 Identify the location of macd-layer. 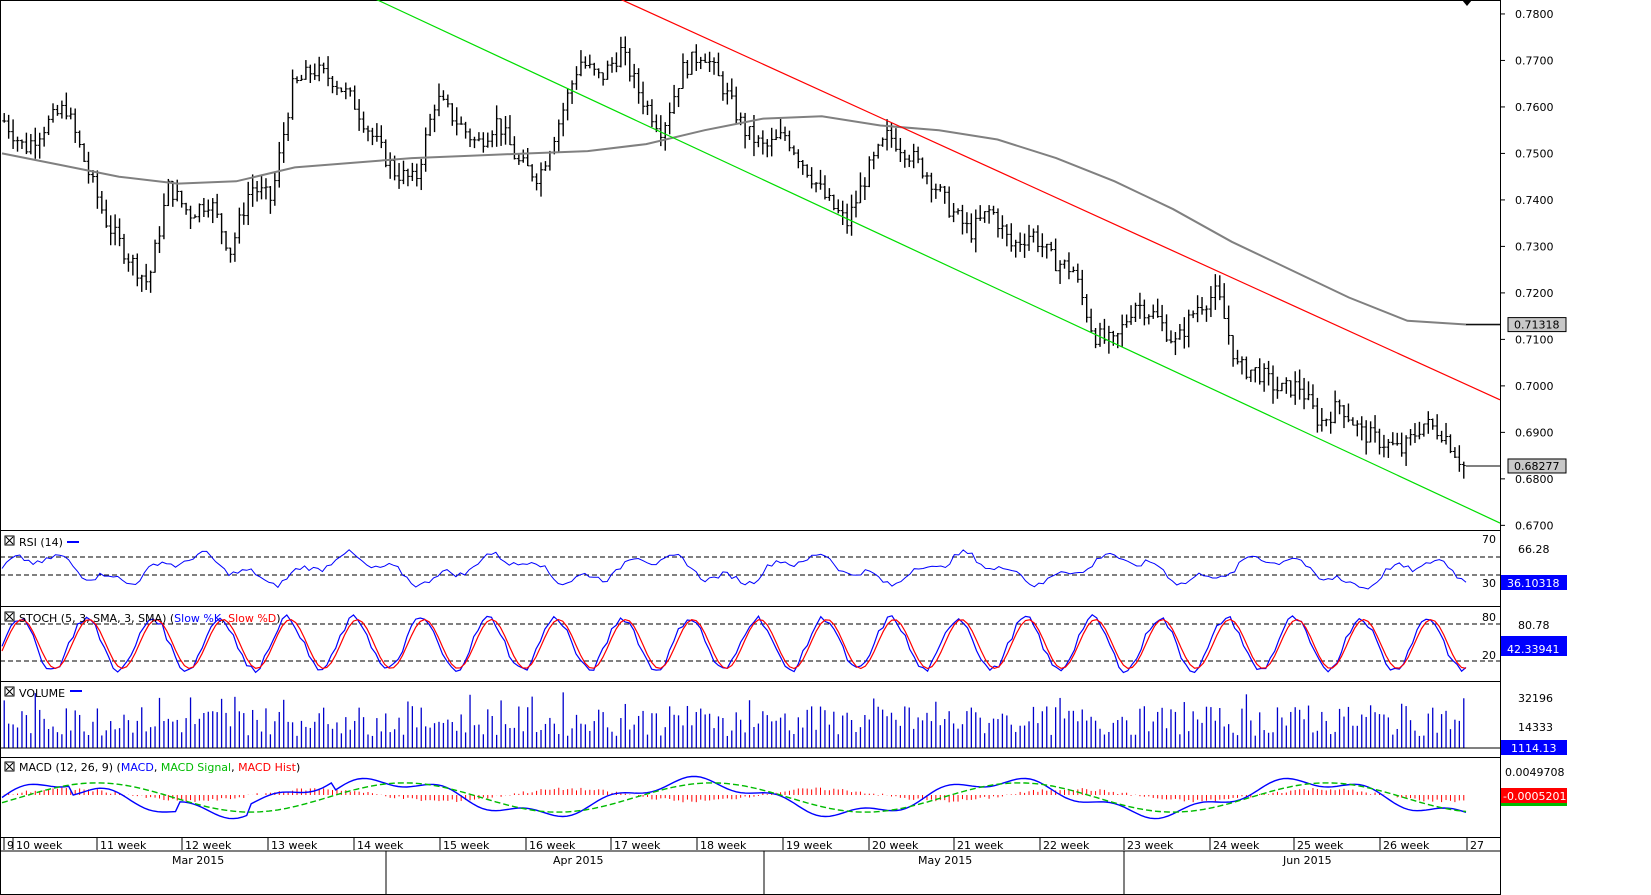
(734, 797).